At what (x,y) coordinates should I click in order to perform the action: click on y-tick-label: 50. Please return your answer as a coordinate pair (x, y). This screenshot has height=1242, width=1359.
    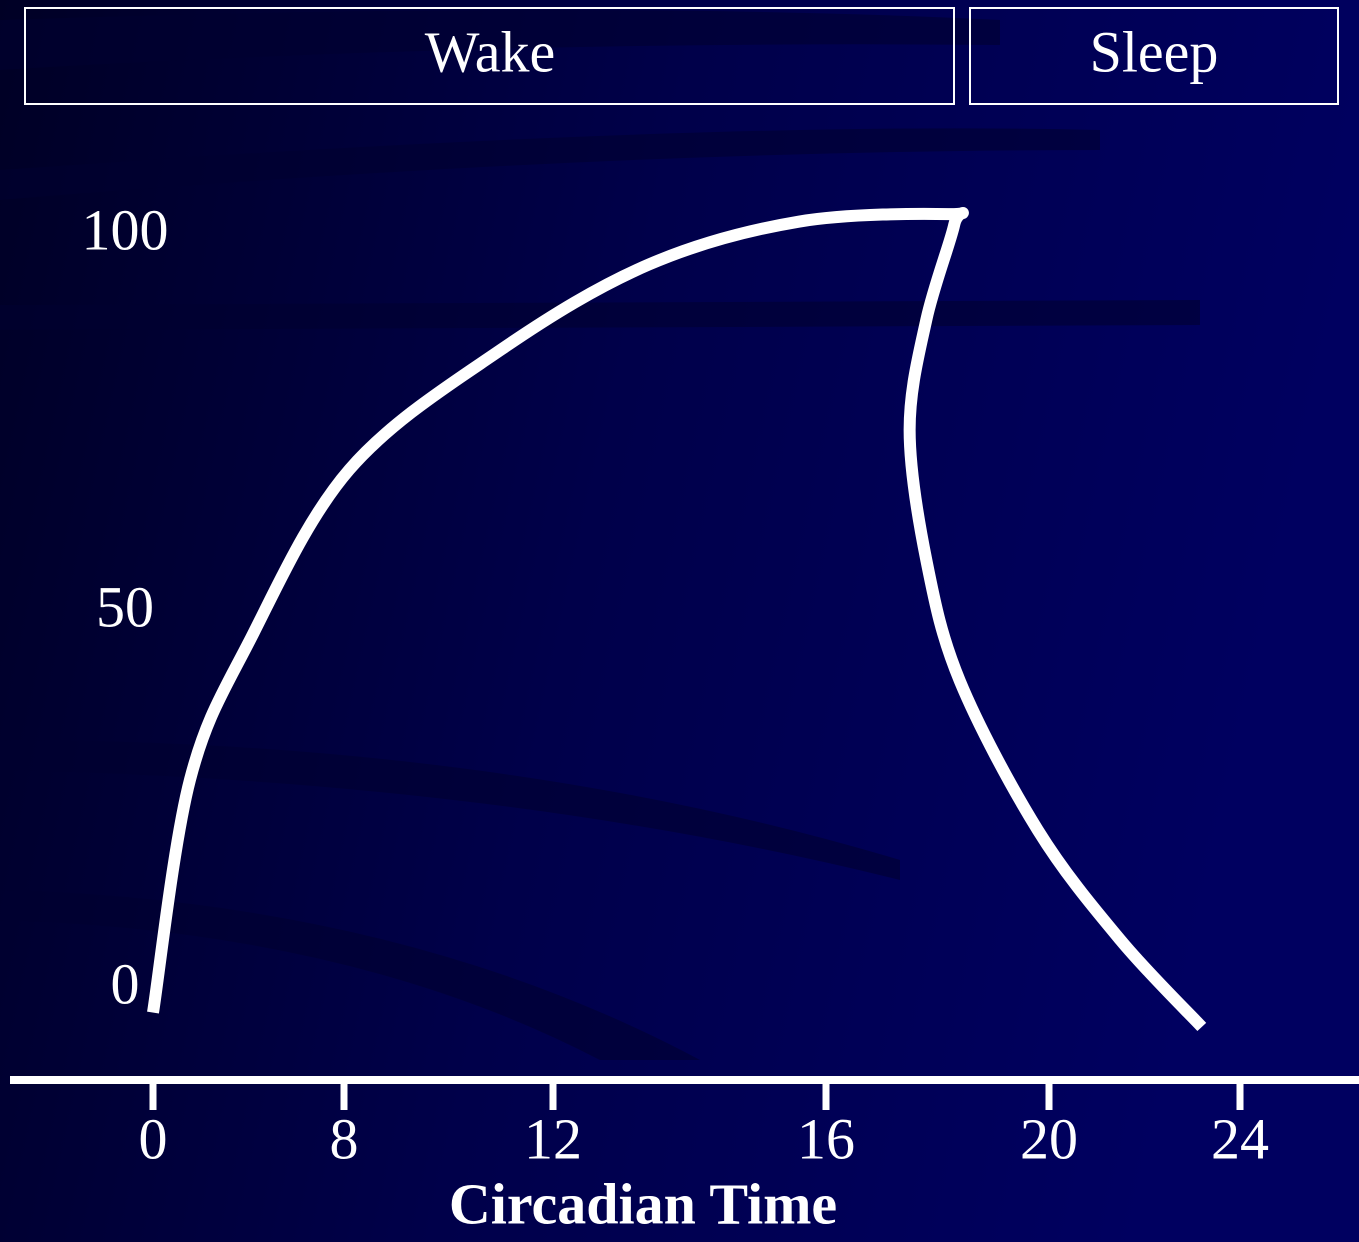
    Looking at the image, I should click on (125, 606).